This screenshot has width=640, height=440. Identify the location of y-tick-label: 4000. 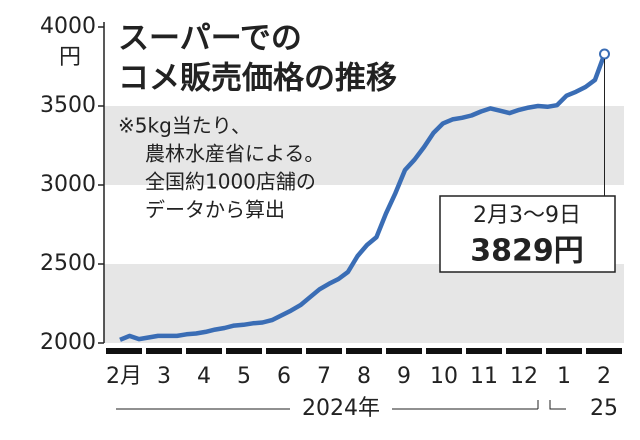
(68, 26).